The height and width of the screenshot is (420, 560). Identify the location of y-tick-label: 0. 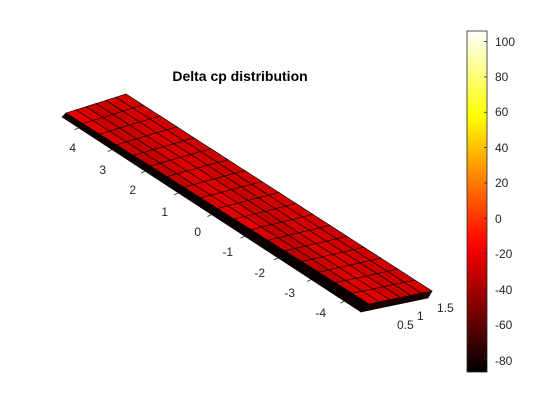
(181, 232).